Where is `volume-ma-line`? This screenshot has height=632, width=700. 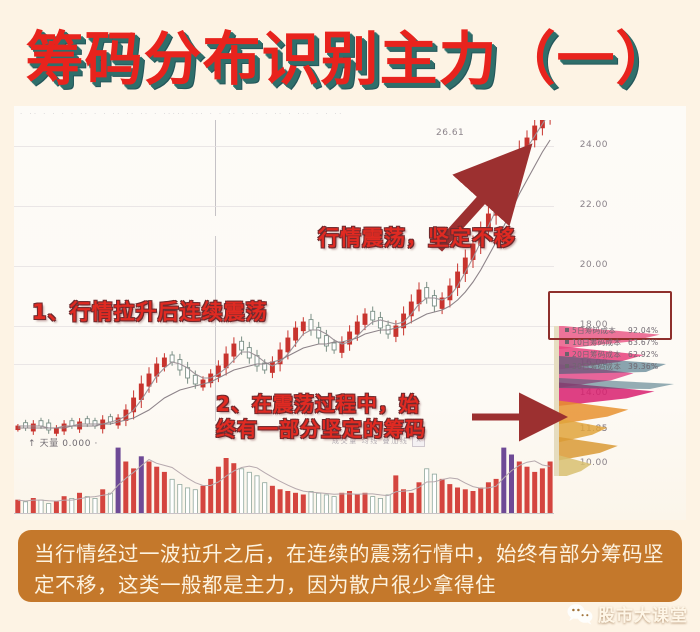 volume-ma-line is located at coordinates (284, 480).